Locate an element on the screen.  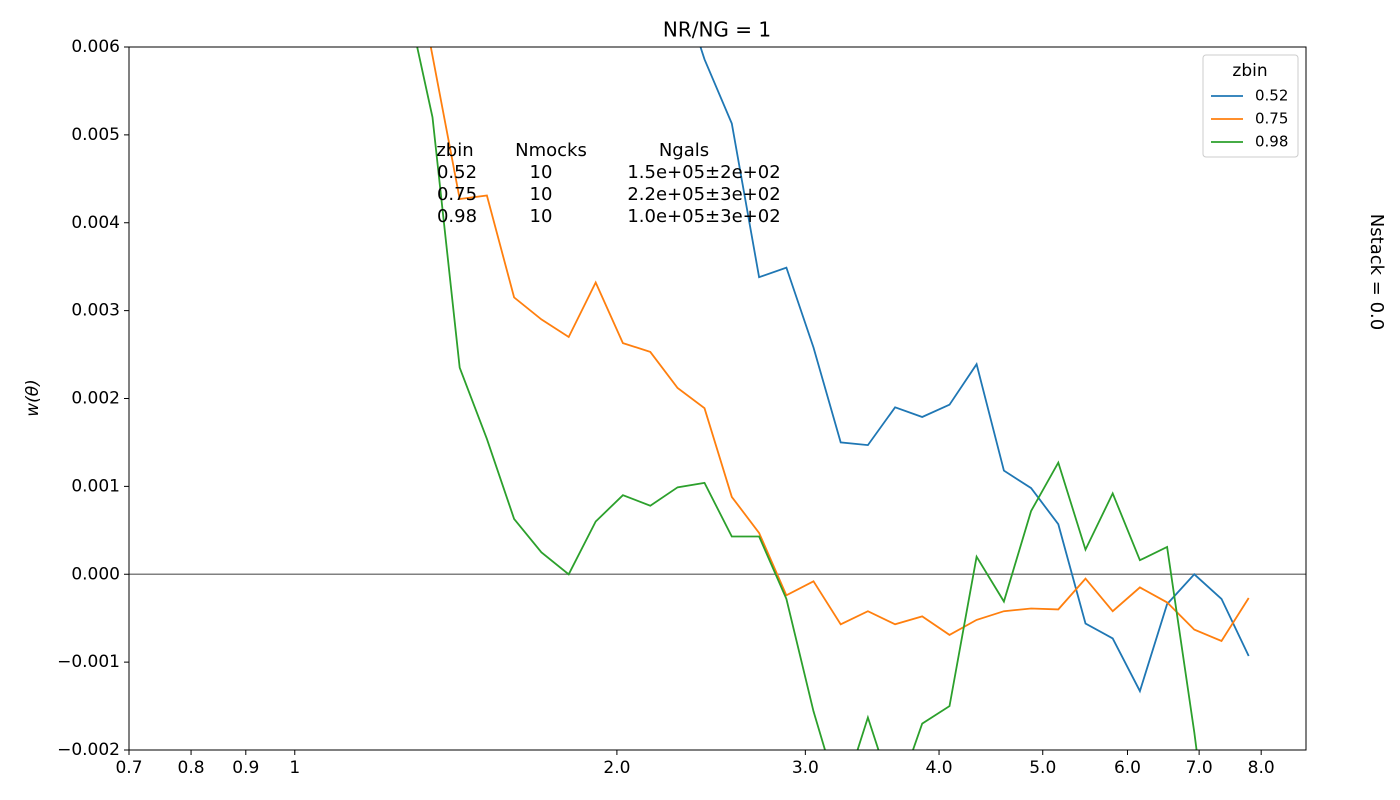
y-axis-label: w(θ) is located at coordinates (33, 398).